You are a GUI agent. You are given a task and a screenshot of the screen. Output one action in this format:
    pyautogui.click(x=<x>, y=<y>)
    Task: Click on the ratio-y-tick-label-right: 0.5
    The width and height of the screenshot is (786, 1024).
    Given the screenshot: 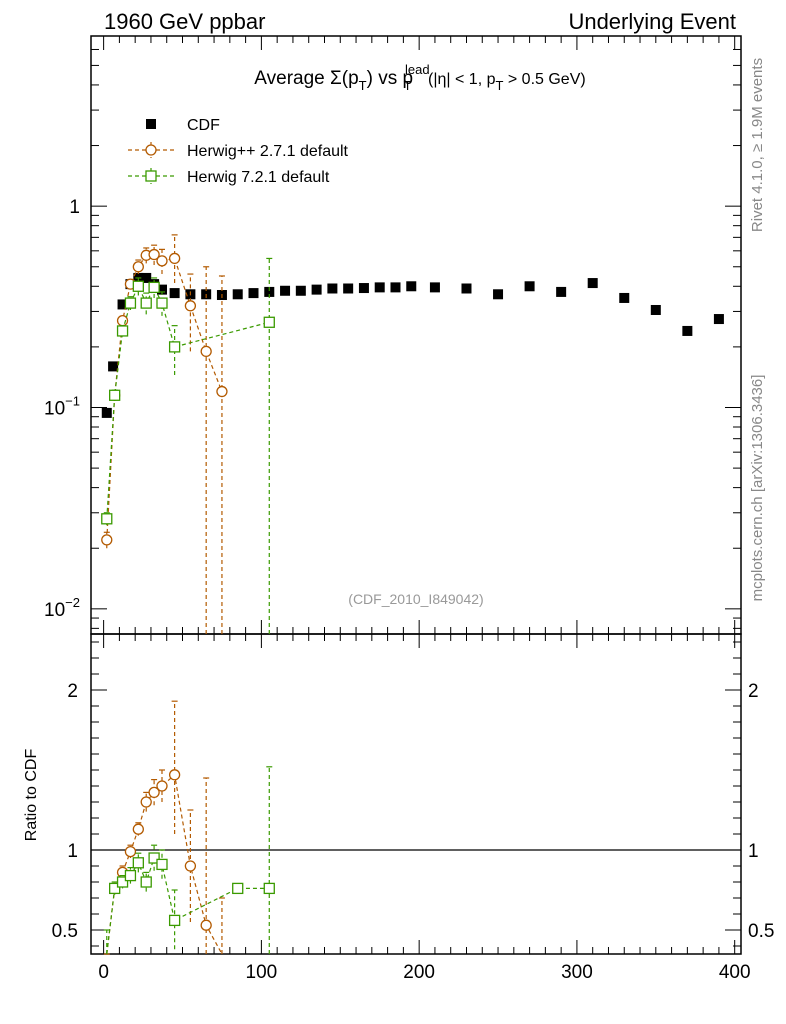 What is the action you would take?
    pyautogui.click(x=761, y=931)
    